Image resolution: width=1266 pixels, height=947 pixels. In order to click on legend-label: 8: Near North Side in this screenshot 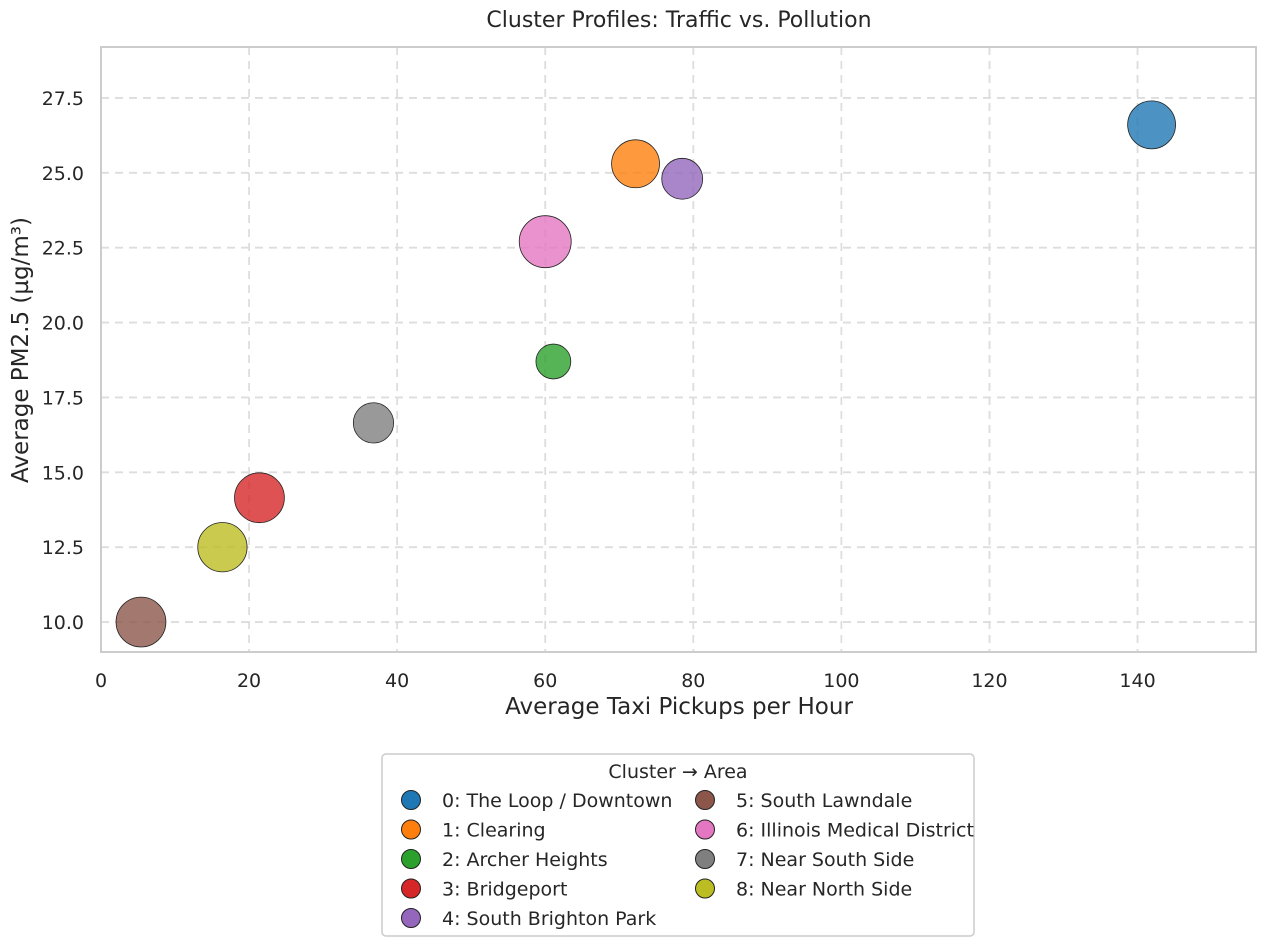, I will do `click(824, 890)`.